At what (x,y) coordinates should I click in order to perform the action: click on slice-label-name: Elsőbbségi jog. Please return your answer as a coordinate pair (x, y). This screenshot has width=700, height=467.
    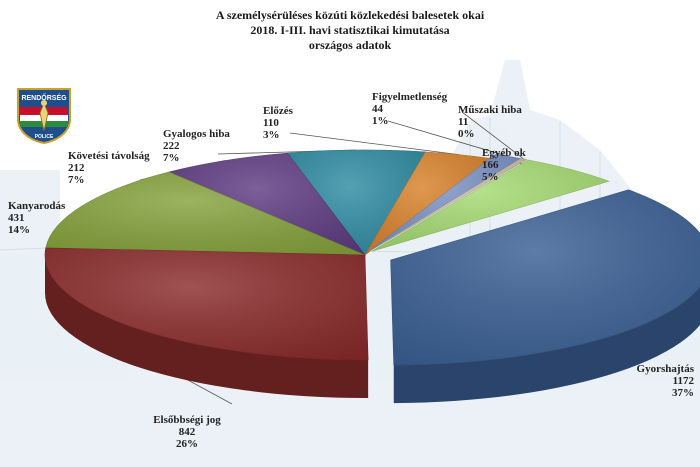
    Looking at the image, I should click on (187, 420).